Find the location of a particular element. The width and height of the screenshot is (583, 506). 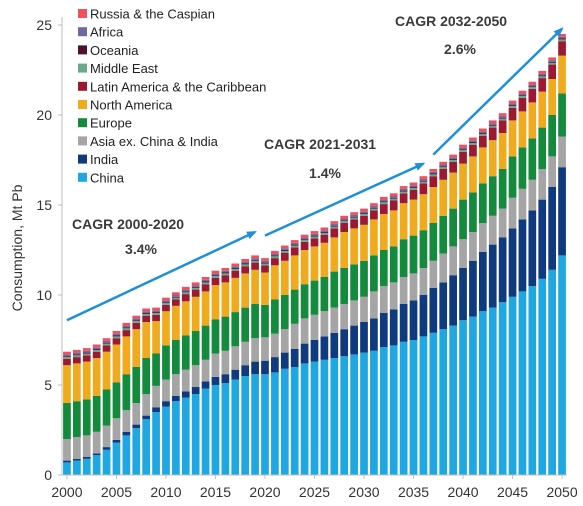

y-tick-label: 25 is located at coordinates (44, 25).